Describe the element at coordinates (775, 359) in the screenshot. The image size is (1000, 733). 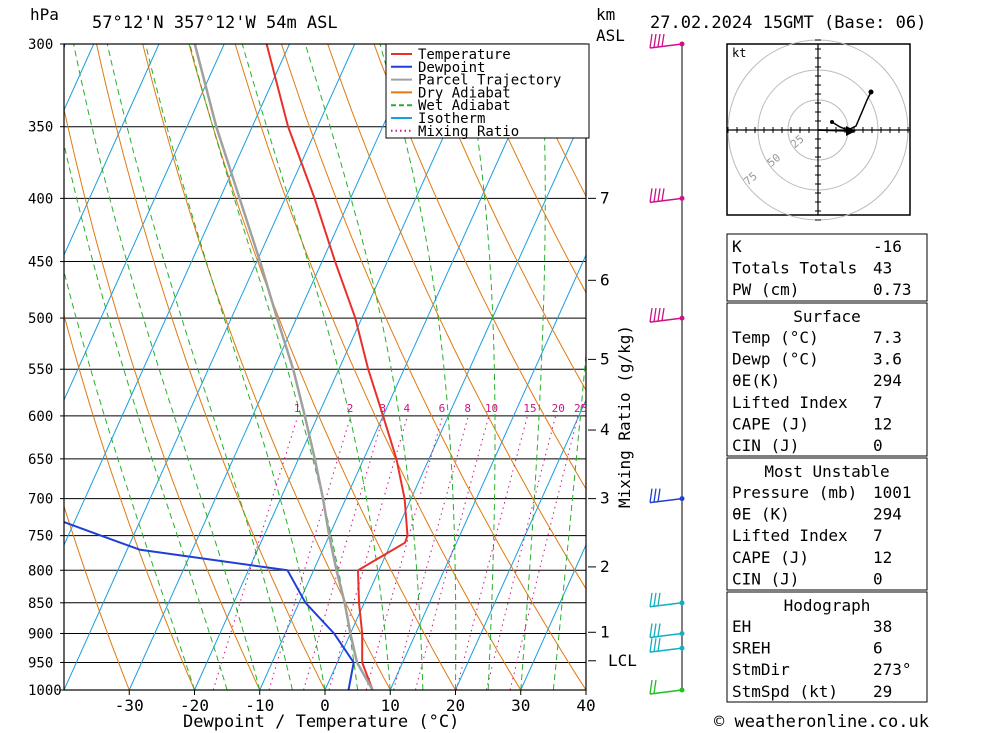
I see `index-label: Dewp (°C)` at that location.